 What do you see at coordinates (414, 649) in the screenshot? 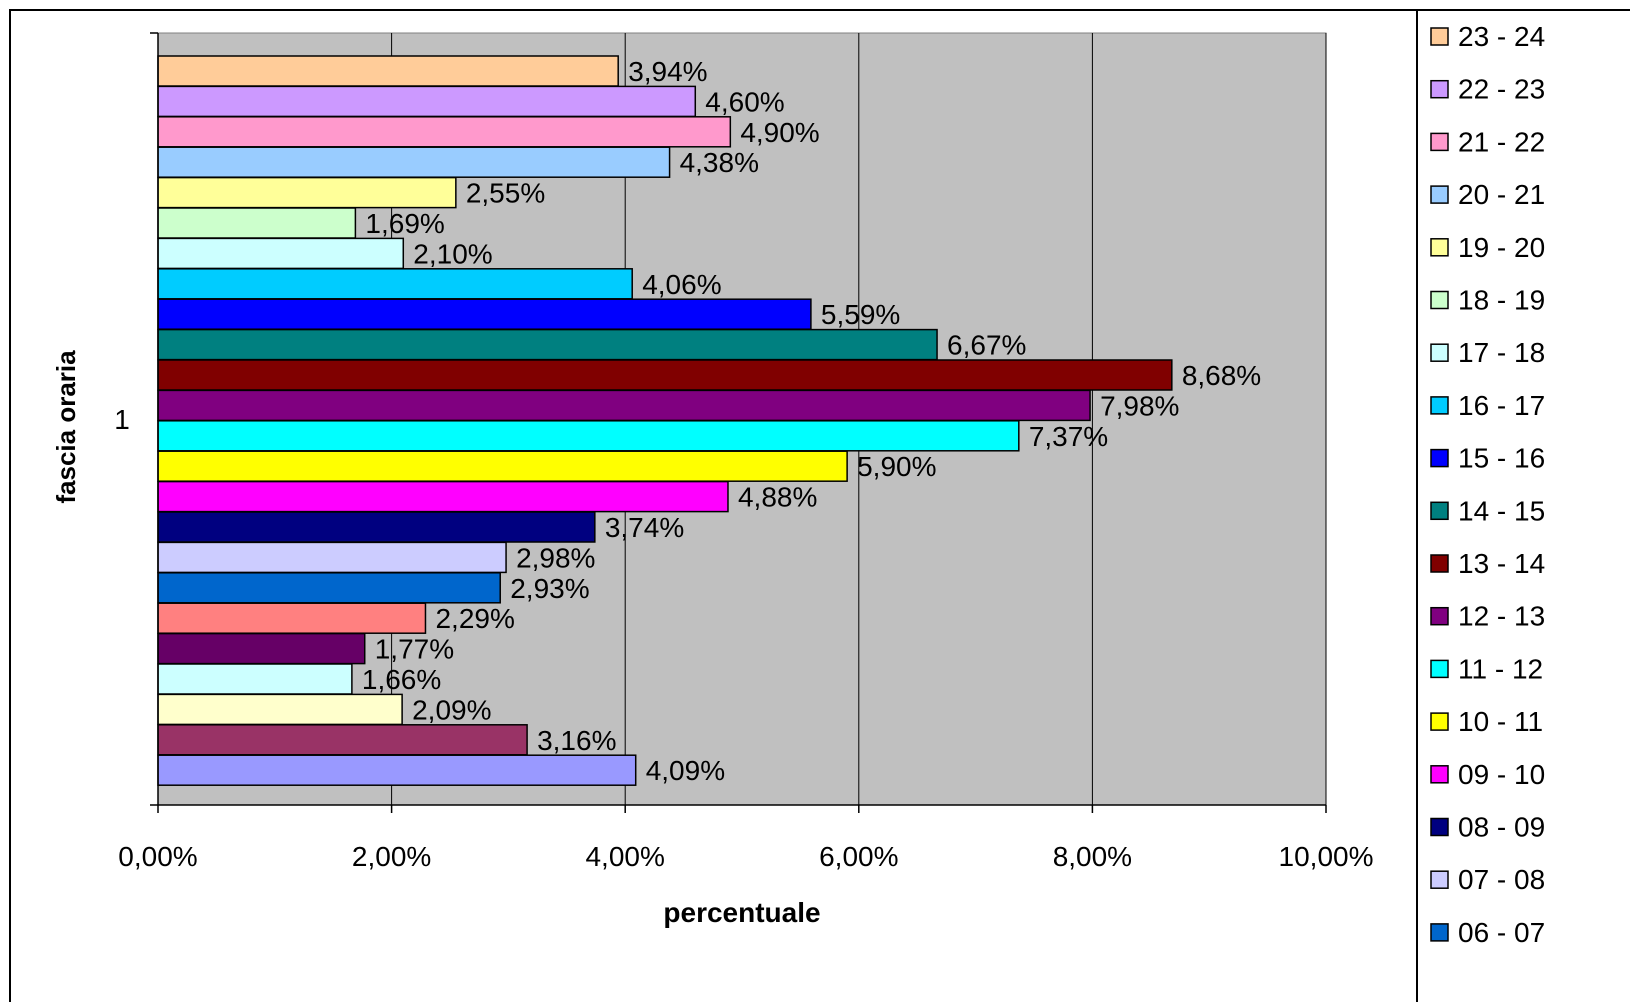
I see `data-label: 1,77%` at bounding box center [414, 649].